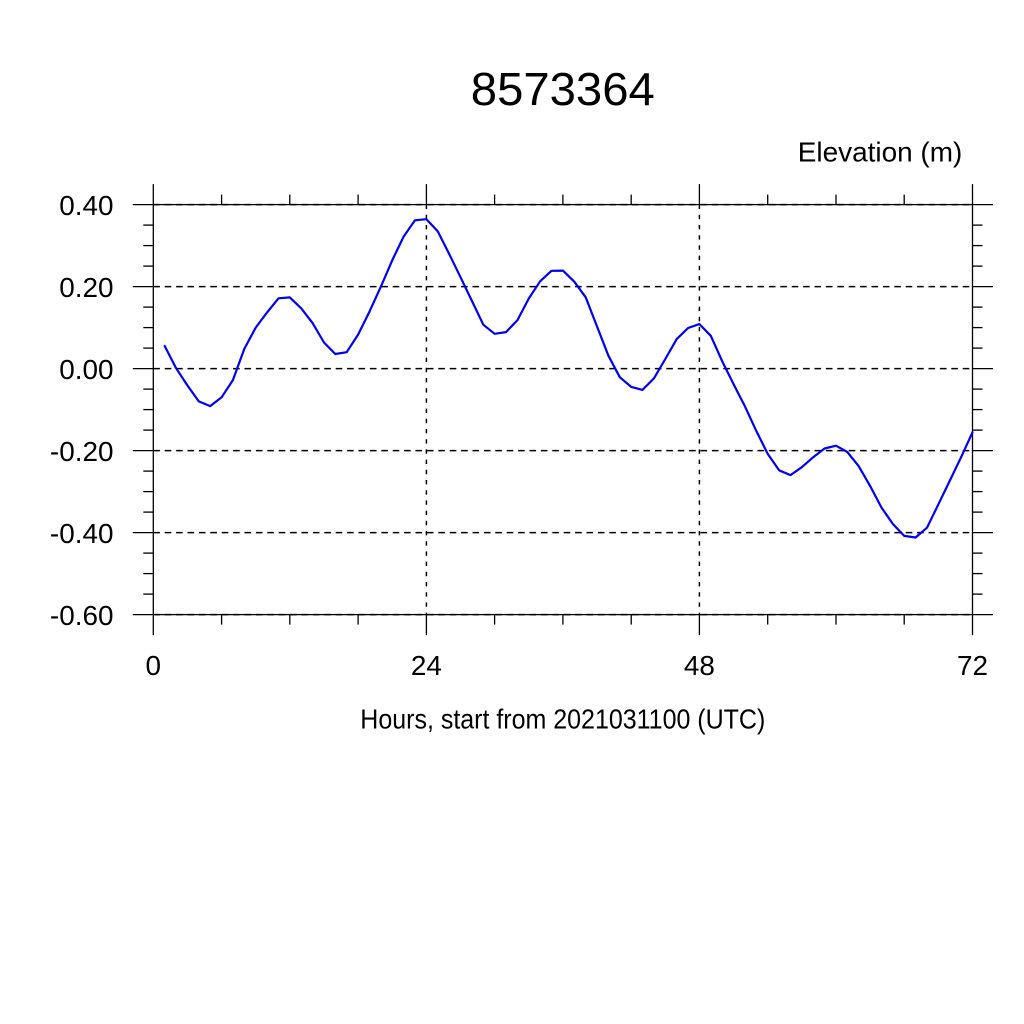  Describe the element at coordinates (82, 615) in the screenshot. I see `svg-text: -0.60` at that location.